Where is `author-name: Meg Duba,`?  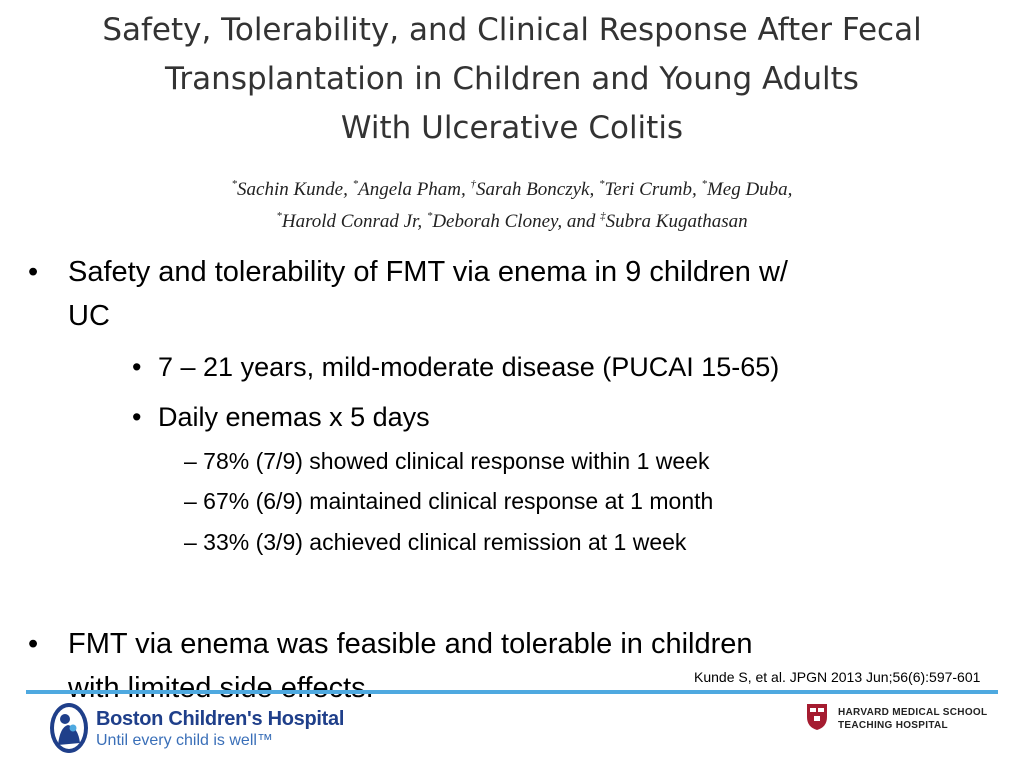
author-name: Meg Duba, is located at coordinates (749, 189).